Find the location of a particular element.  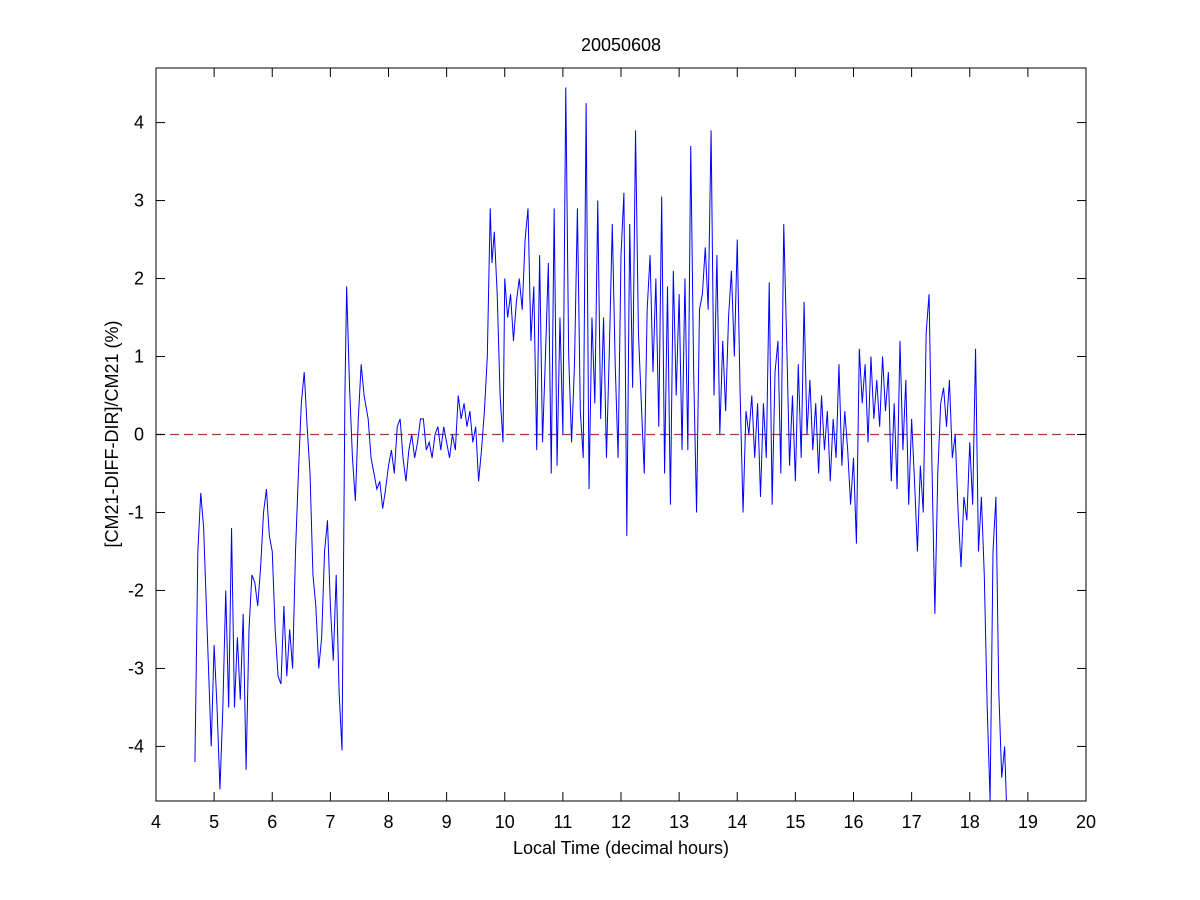

y-tick-label: -2 is located at coordinates (136, 590).